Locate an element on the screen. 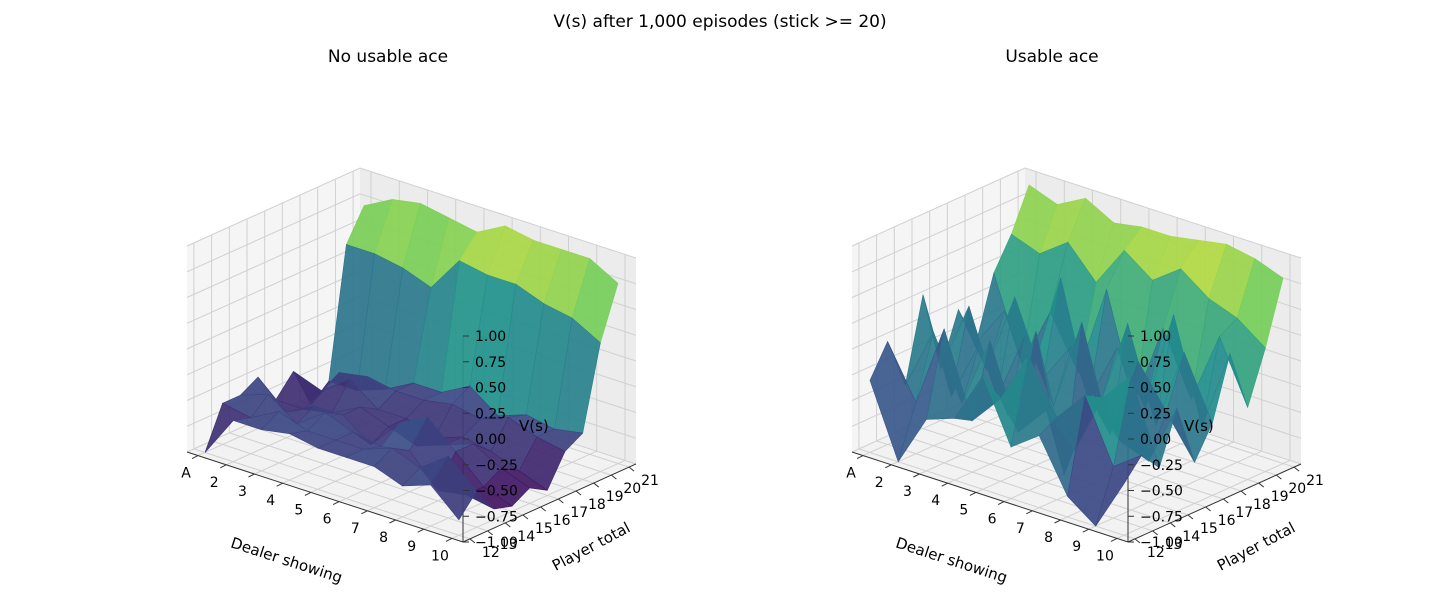  subplot-title: No usable ace is located at coordinates (388, 57).